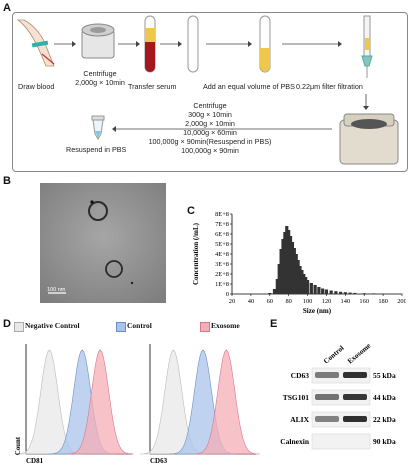  I want to click on y-tick-label: 5E+8, so click(222, 244).